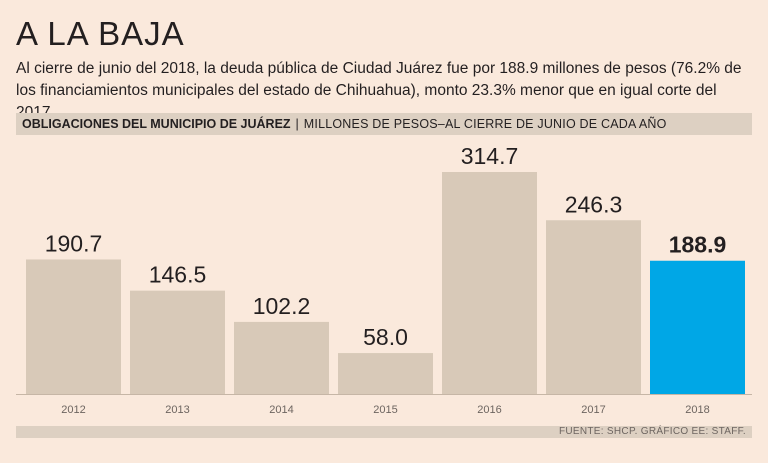  I want to click on x-tick-label-2013: 2013, so click(177, 410).